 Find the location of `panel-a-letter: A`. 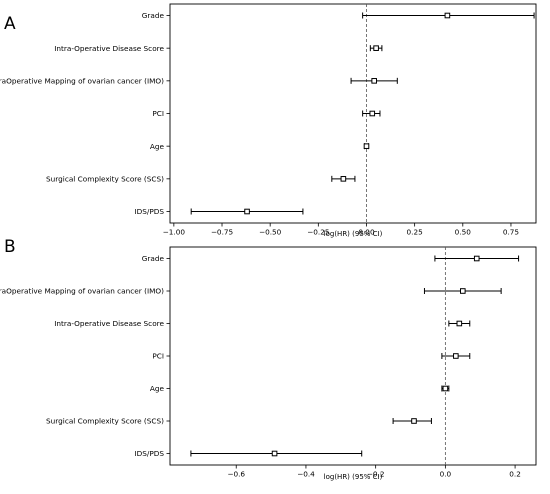

panel-a-letter: A is located at coordinates (10, 24).